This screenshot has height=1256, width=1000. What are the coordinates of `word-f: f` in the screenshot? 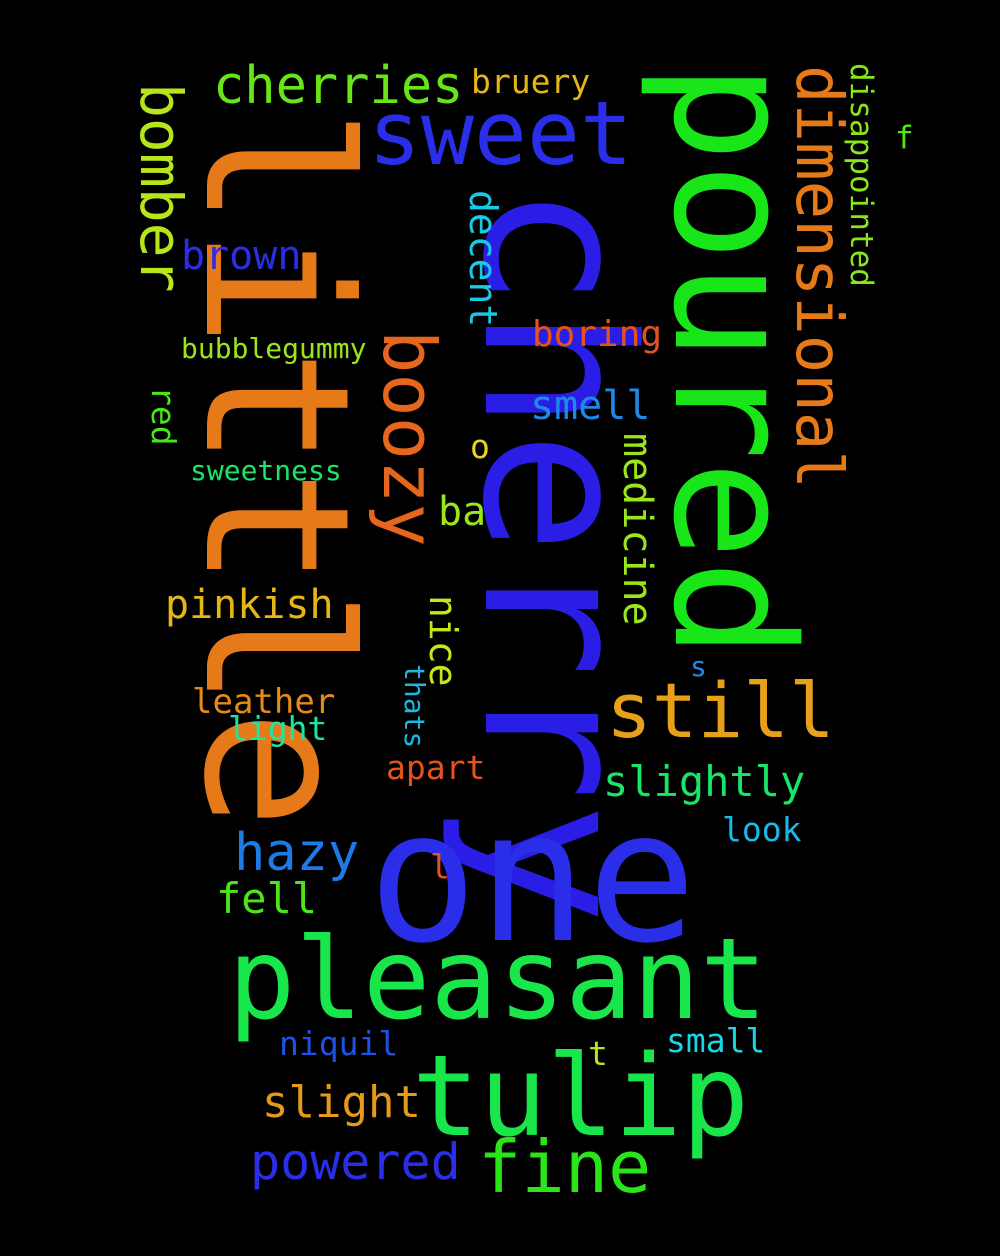 It's located at (904, 138).